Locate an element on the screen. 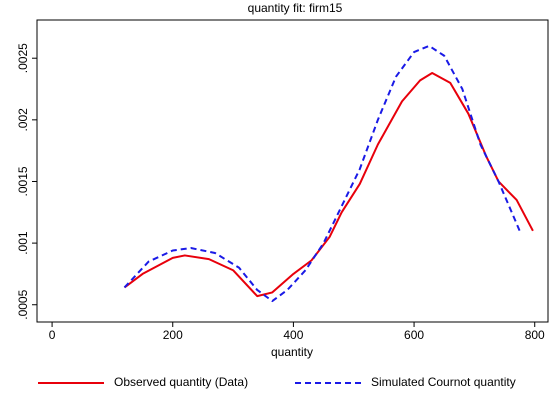 The image size is (554, 402). y-tick-label: .0005 is located at coordinates (23, 304).